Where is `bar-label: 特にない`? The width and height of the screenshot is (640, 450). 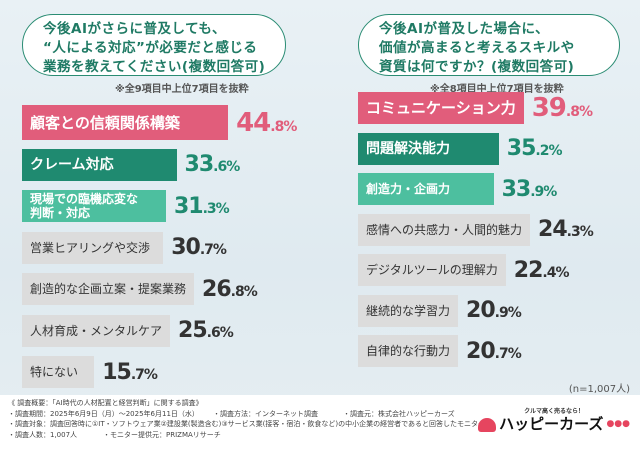
bar-label: 特にない is located at coordinates (54, 372).